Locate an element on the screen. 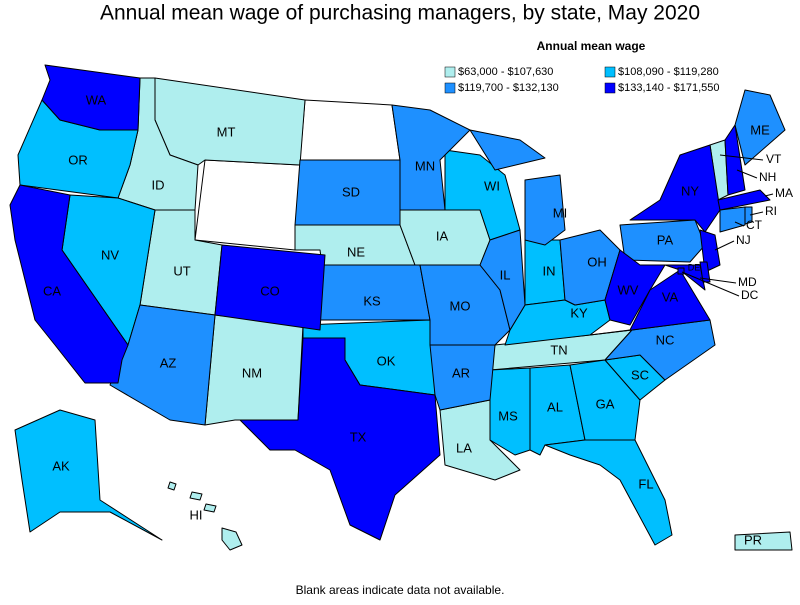 Image resolution: width=800 pixels, height=605 pixels. state-label: GA is located at coordinates (605, 403).